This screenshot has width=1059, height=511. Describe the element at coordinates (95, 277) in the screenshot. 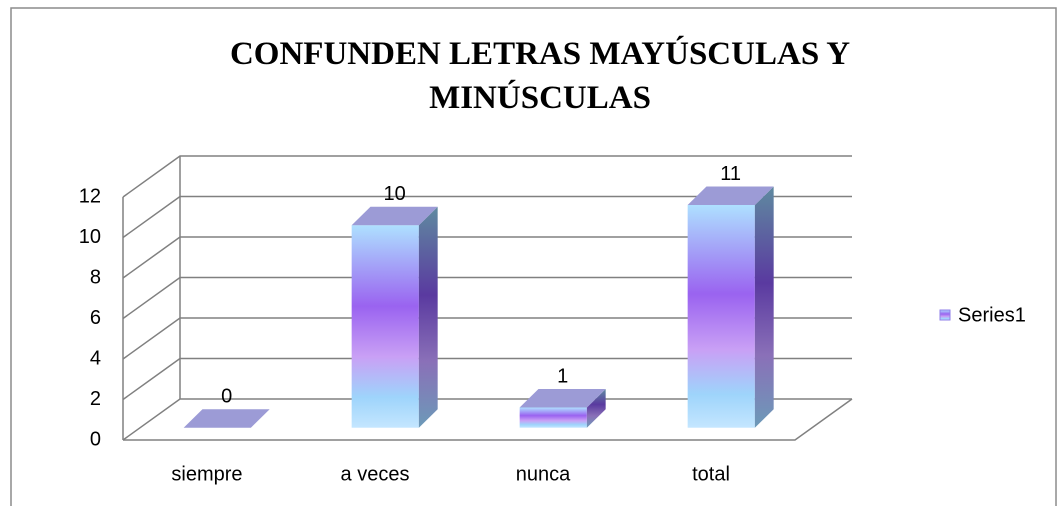

I see `y-tick-label: 8` at that location.